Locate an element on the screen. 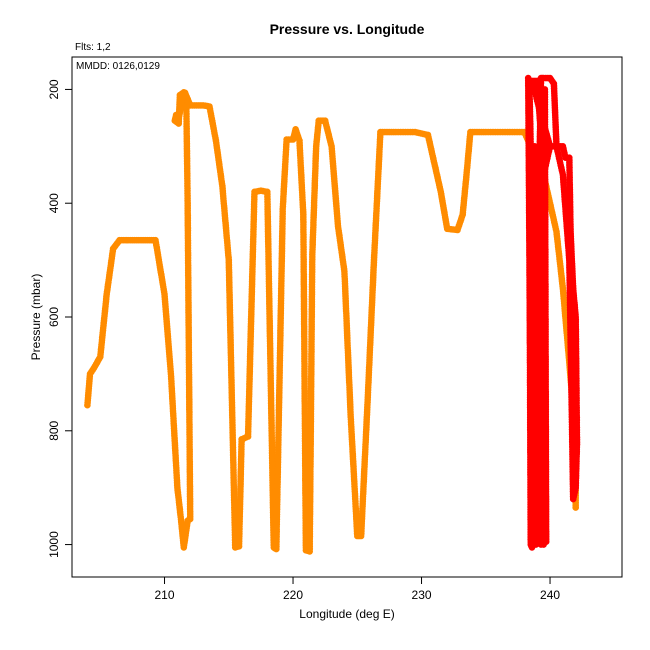 Image resolution: width=650 pixels, height=650 pixels. x-tick-label: 210 is located at coordinates (165, 595).